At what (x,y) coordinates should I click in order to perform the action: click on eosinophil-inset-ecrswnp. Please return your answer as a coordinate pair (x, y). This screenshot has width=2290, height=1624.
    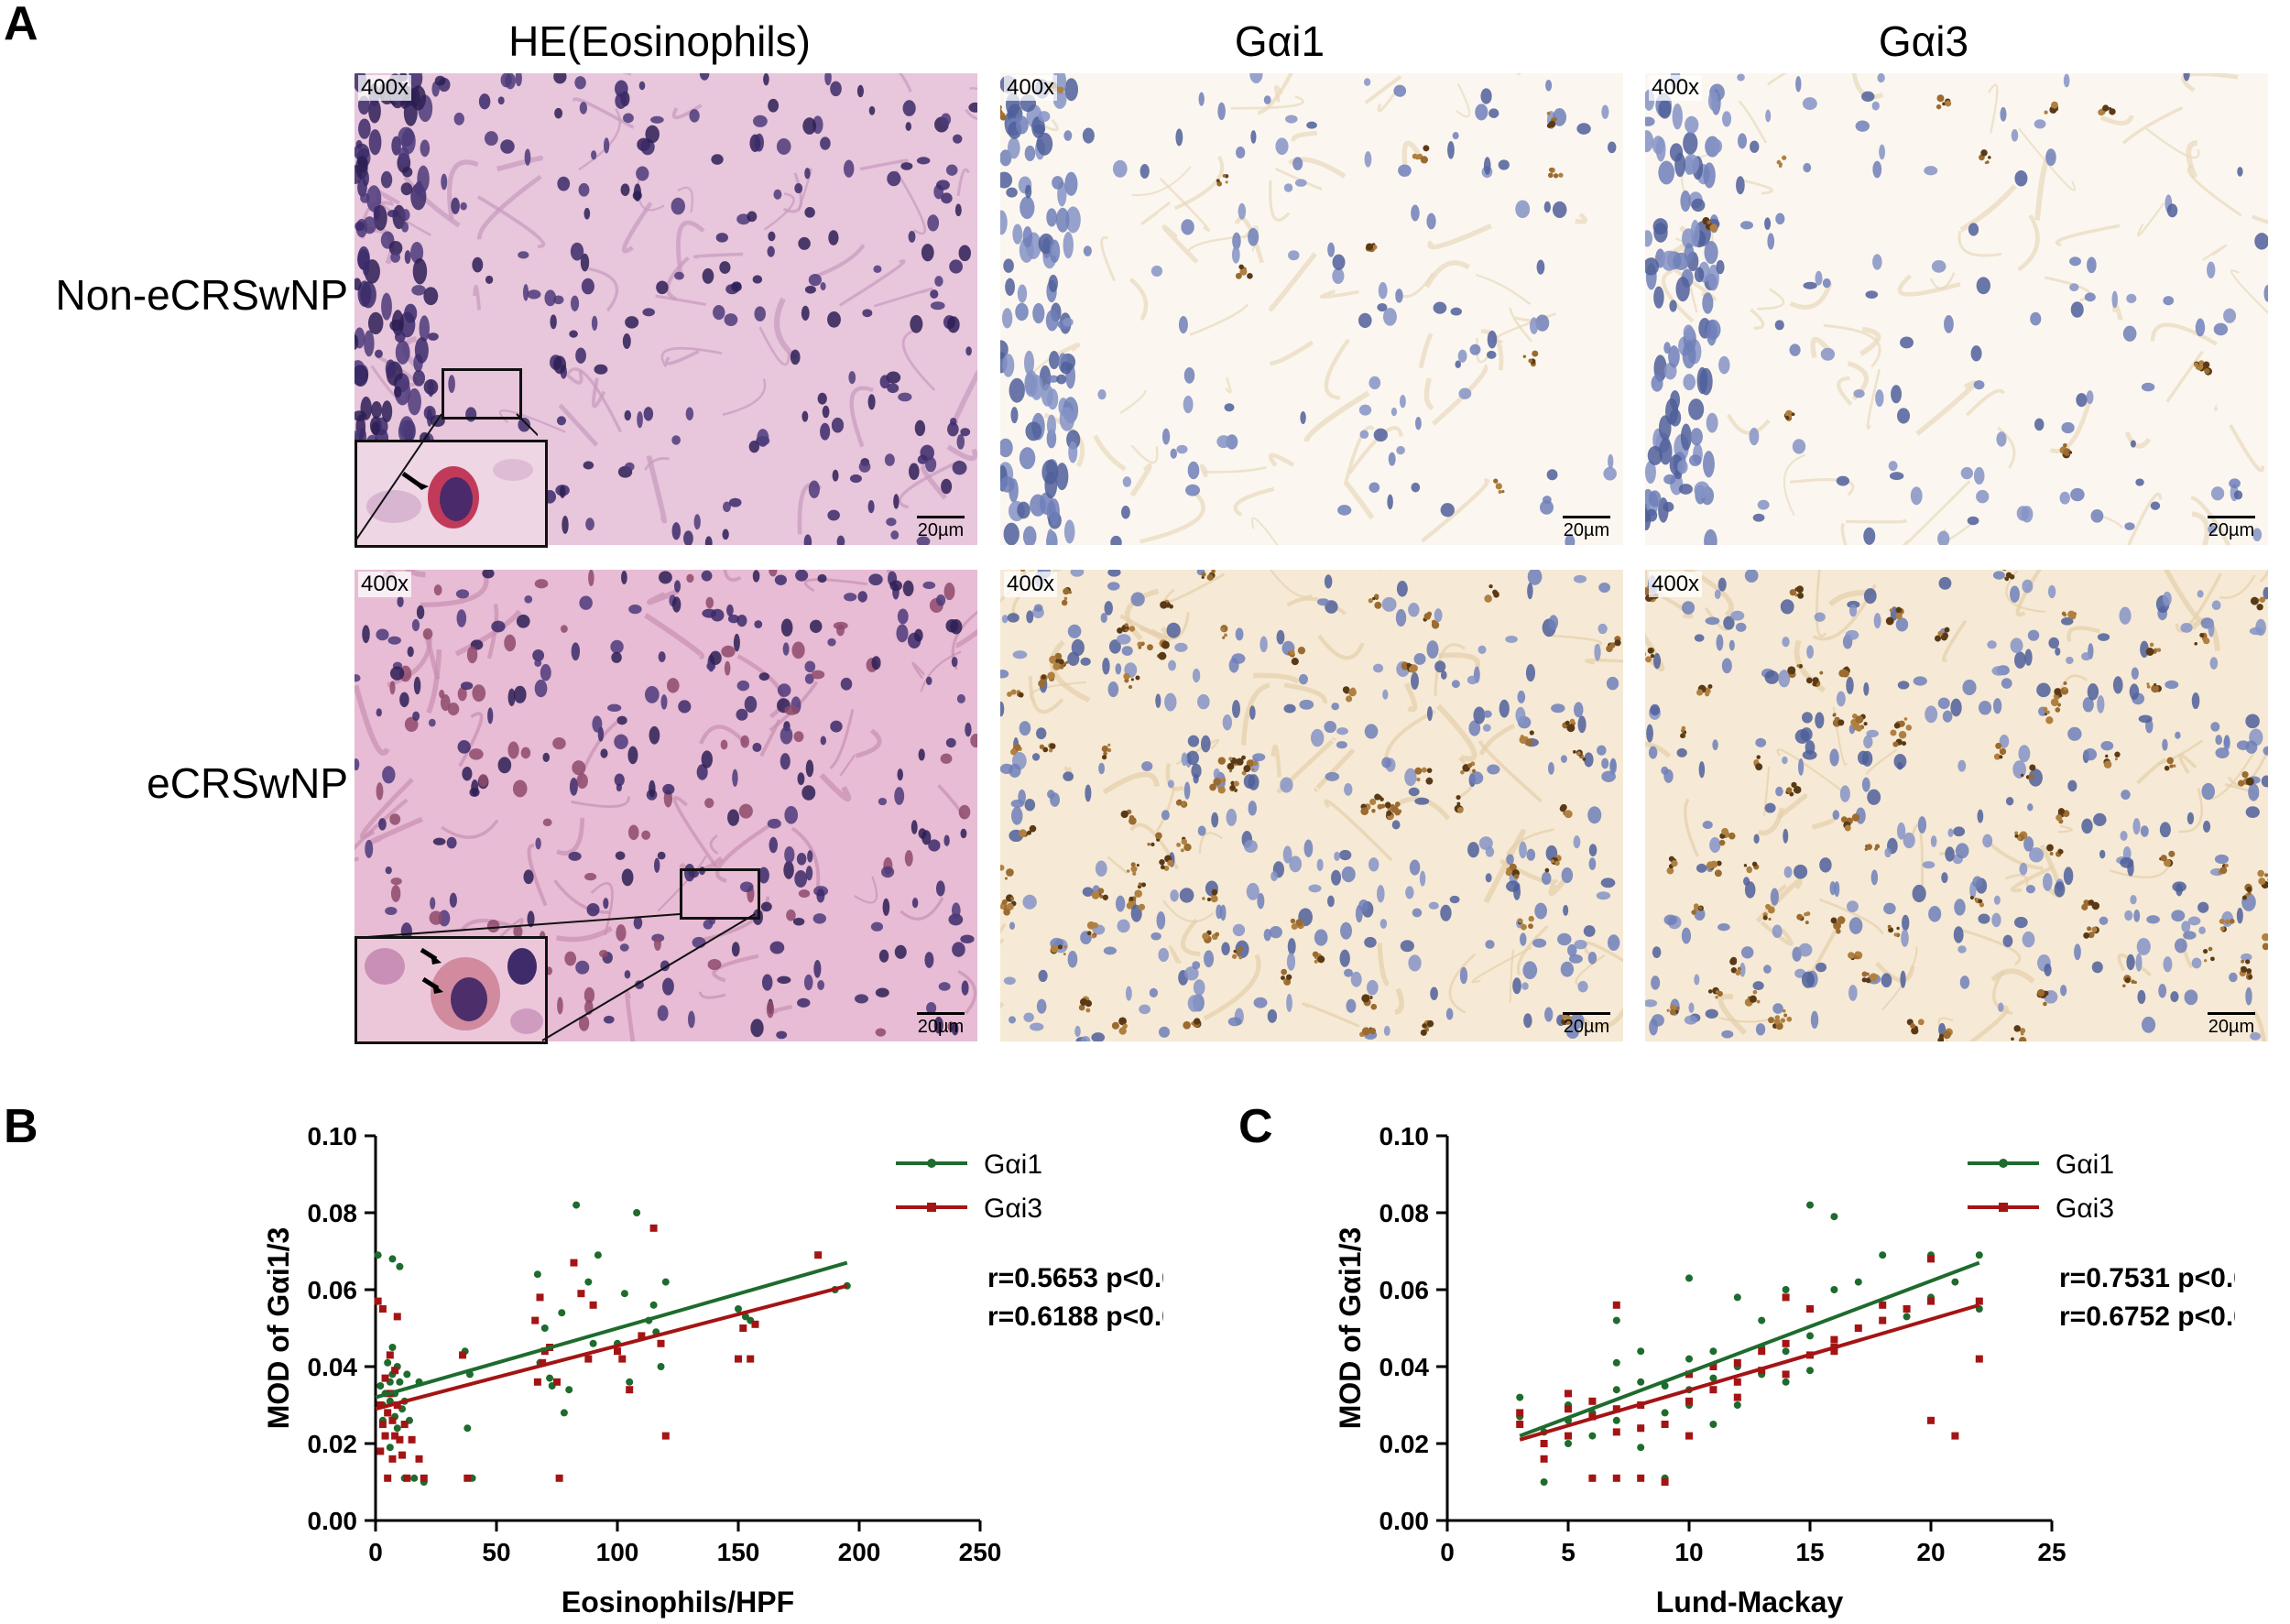
    Looking at the image, I should click on (451, 990).